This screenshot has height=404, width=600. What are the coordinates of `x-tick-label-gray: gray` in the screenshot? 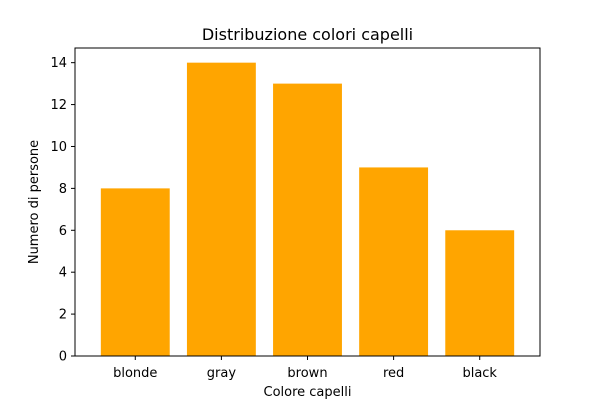 It's located at (222, 373).